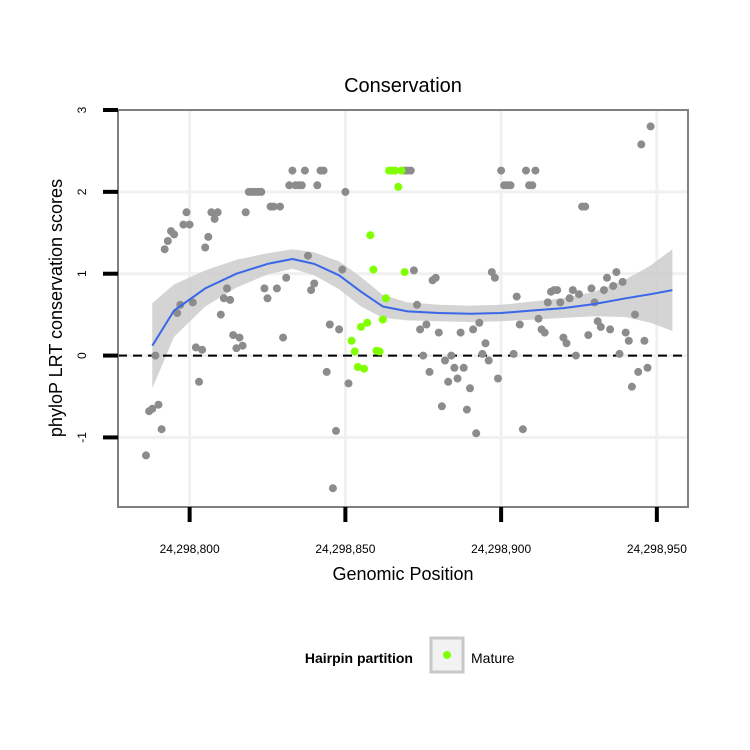 This screenshot has width=750, height=750. Describe the element at coordinates (359, 658) in the screenshot. I see `legend-title: Hairpin partition` at that location.